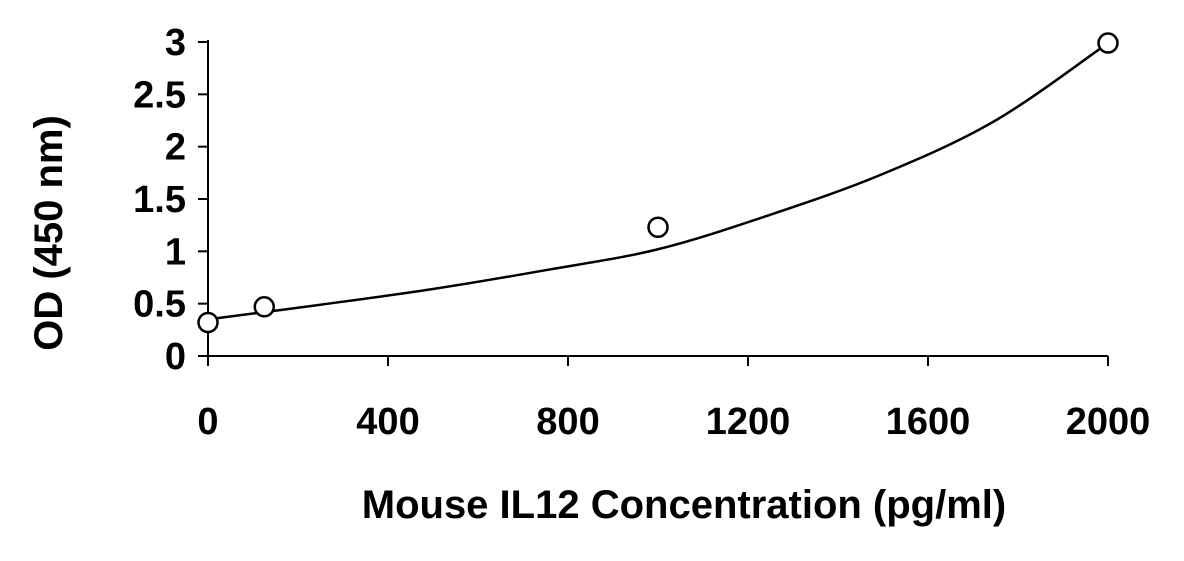 The image size is (1184, 561). I want to click on y-tick-label: 0.5, so click(159, 305).